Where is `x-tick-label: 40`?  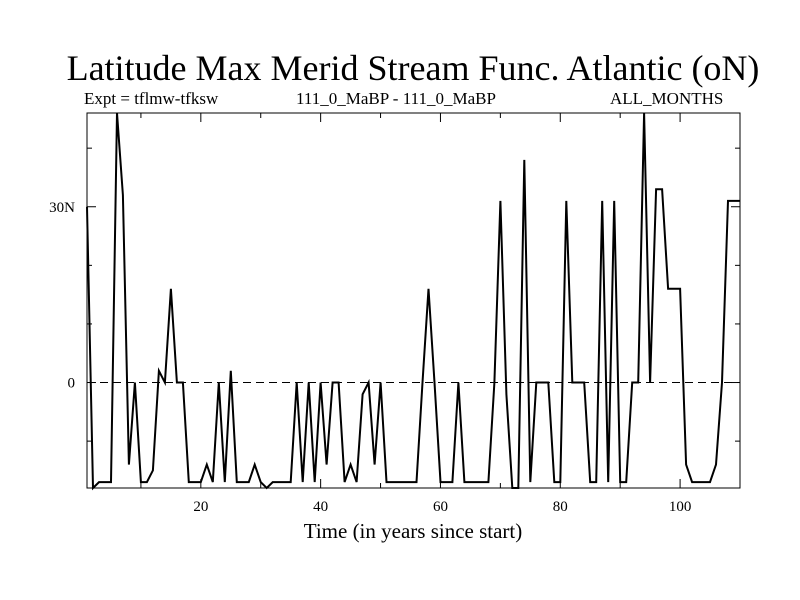
x-tick-label: 40 is located at coordinates (320, 507).